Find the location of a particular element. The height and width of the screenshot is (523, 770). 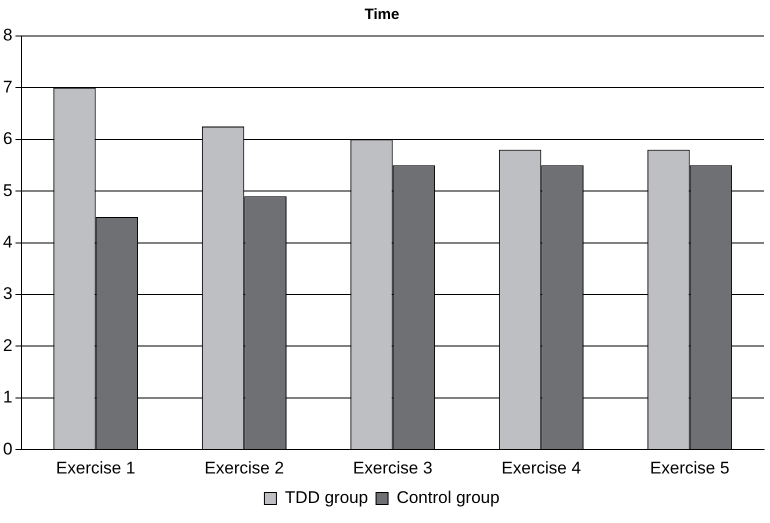

x-tick-label: Exercise 2 is located at coordinates (244, 468).